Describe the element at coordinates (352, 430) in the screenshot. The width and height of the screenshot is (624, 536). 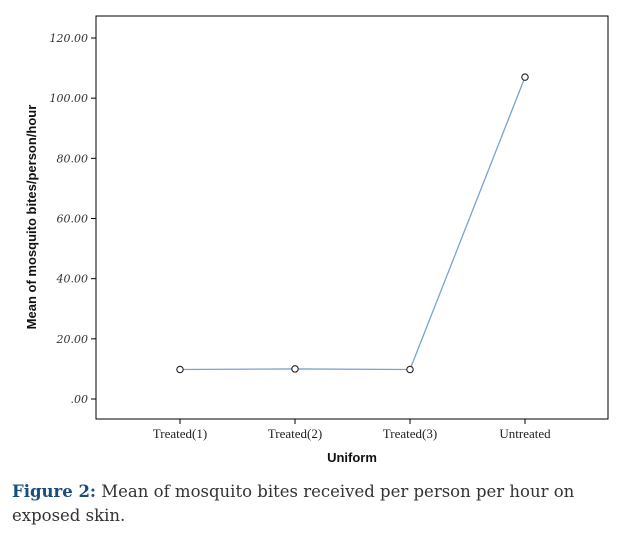
I see `x-axis: Treated(1) Treated(2) Treated(3) Untreated` at that location.